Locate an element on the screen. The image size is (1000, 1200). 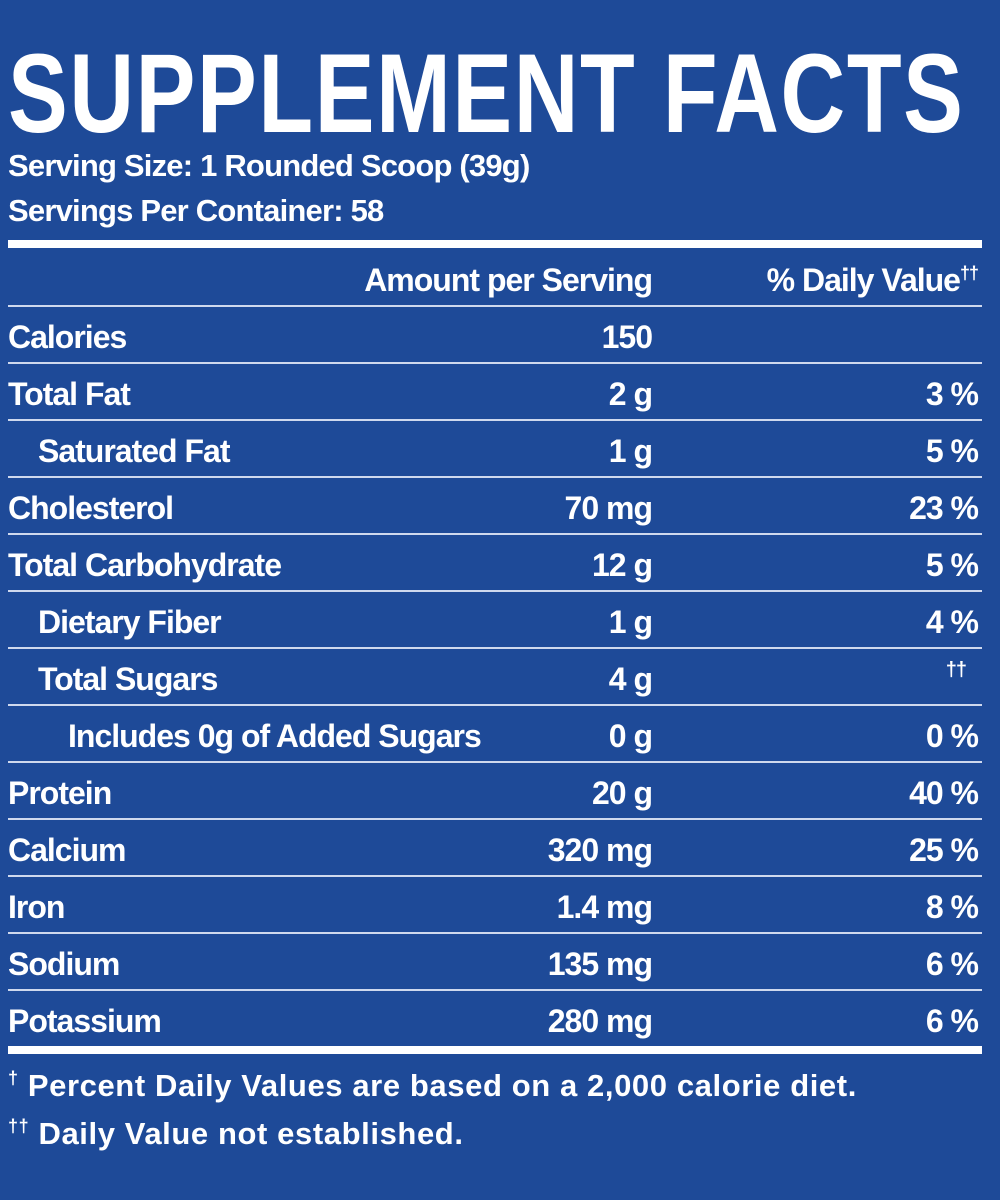
nutrient: Sodium is located at coordinates (64, 964).